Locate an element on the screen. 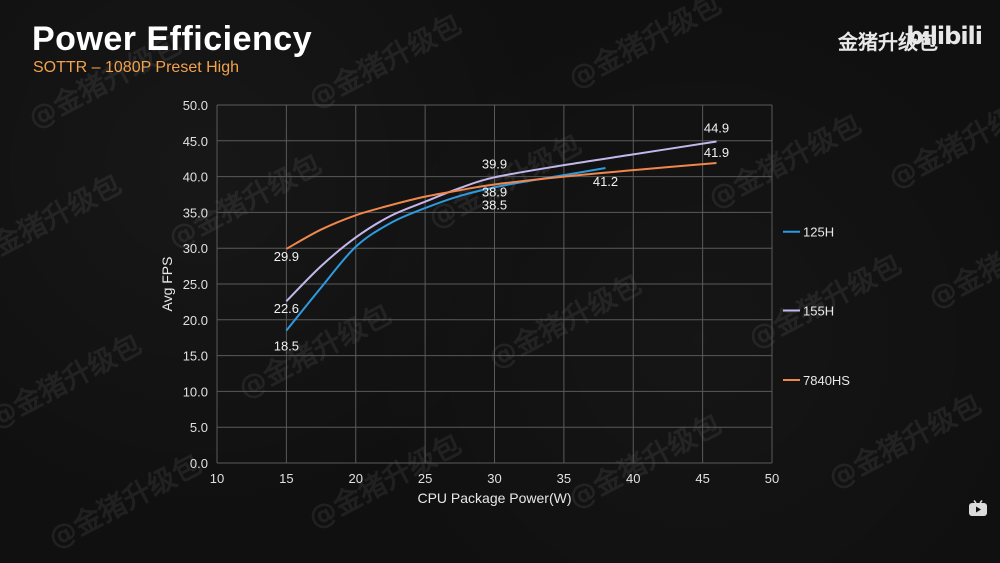 Image resolution: width=1000 pixels, height=563 pixels. data-label: 29.9 is located at coordinates (286, 256).